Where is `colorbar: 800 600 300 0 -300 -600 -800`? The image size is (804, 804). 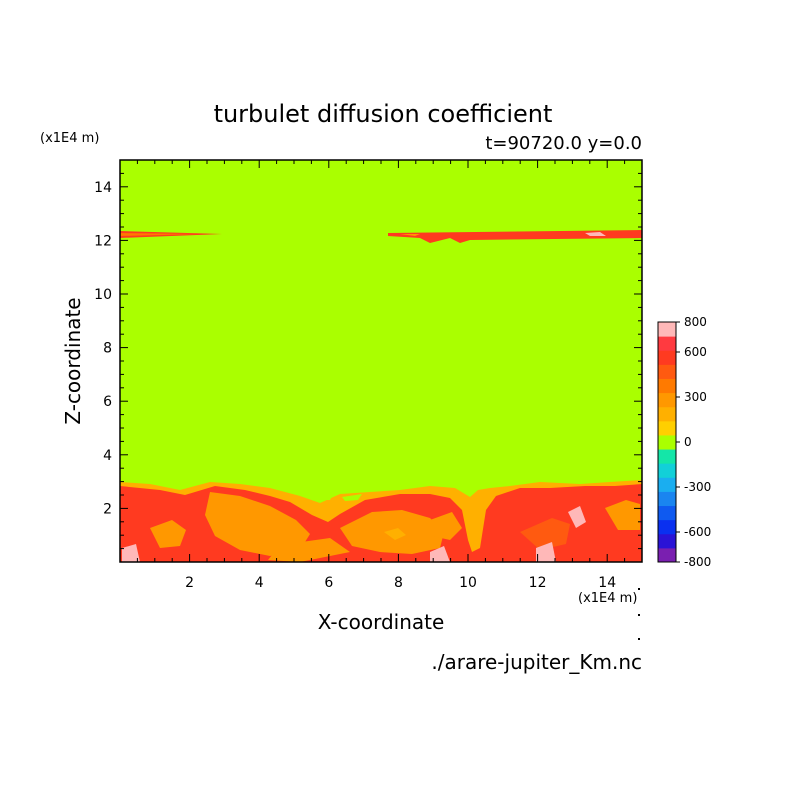 colorbar: 800 600 300 0 -300 -600 -800 is located at coordinates (684, 442).